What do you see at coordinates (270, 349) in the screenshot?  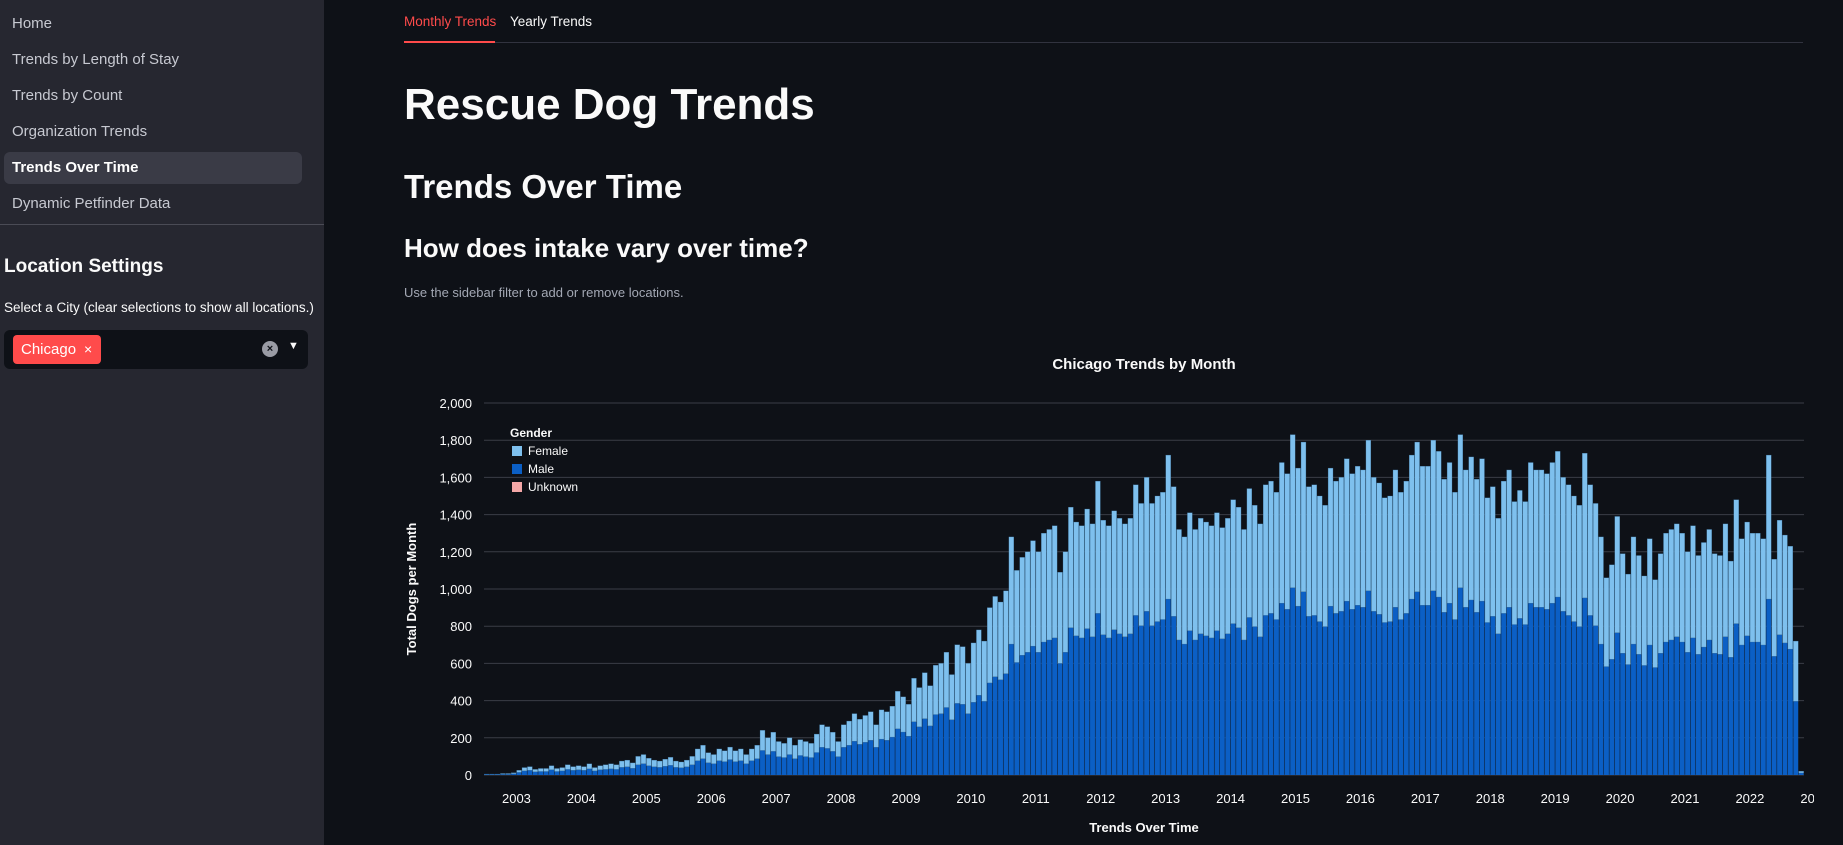 I see `clear-selection-icon: ×` at bounding box center [270, 349].